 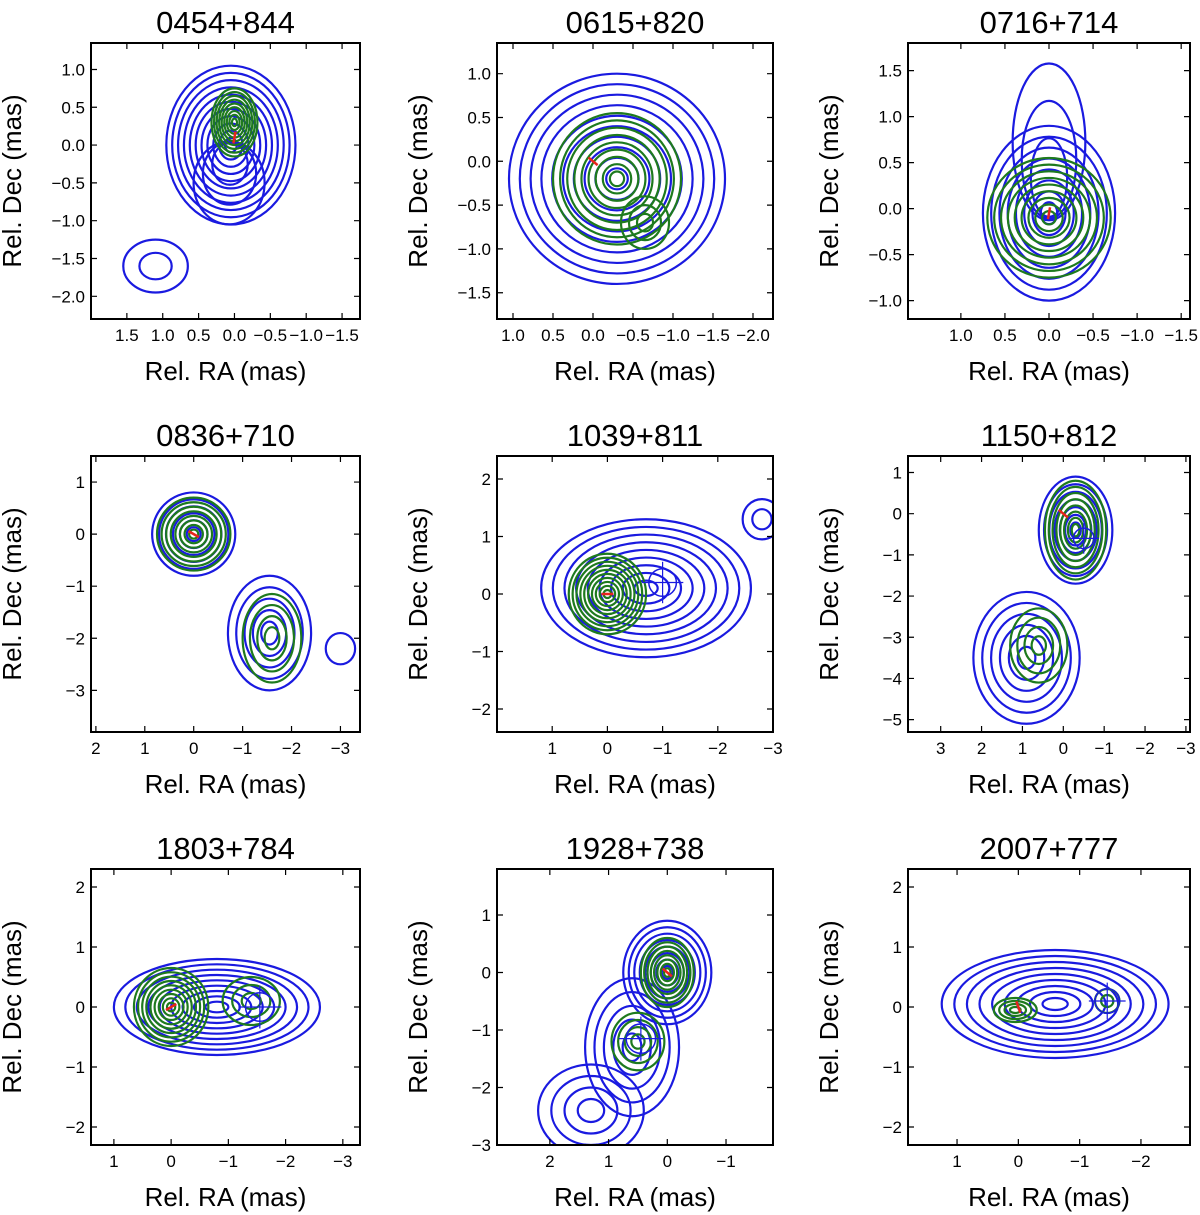 I want to click on y-axis-label: Rel. Dec (mas), so click(x=13, y=180).